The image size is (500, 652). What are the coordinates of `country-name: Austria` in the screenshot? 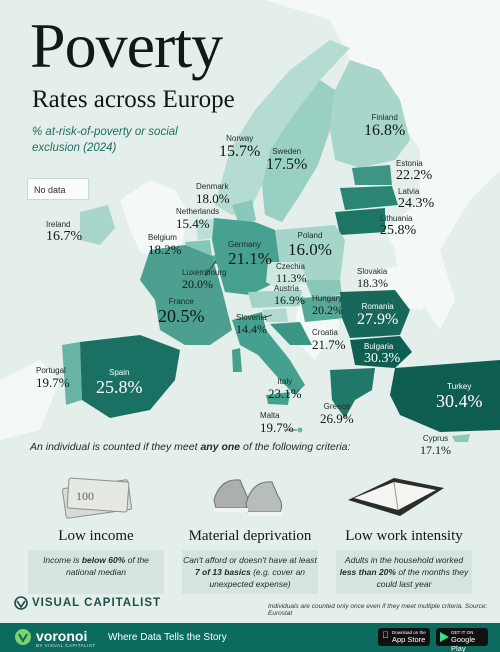 It's located at (286, 288).